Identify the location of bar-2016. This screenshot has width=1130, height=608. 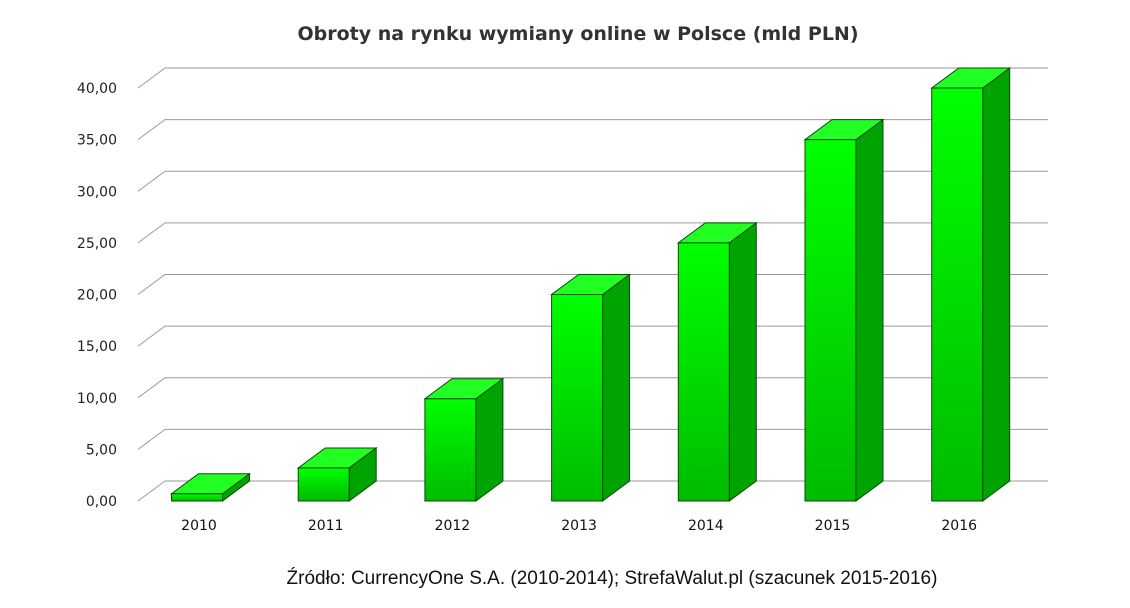
(971, 284).